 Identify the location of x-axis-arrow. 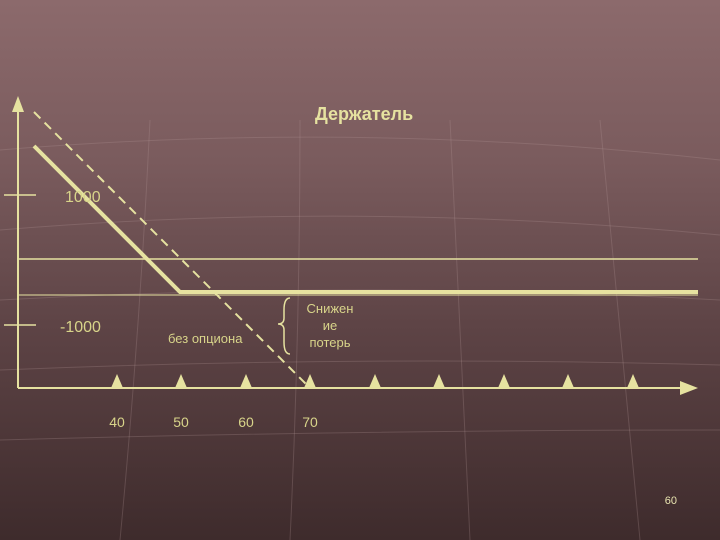
(689, 388).